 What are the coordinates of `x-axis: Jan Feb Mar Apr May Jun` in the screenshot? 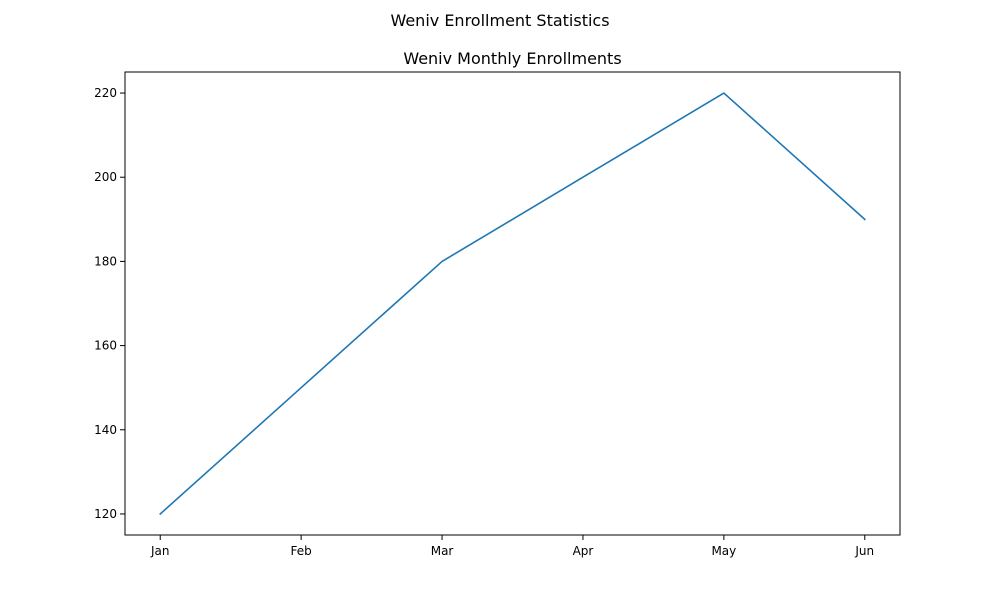 It's located at (512, 546).